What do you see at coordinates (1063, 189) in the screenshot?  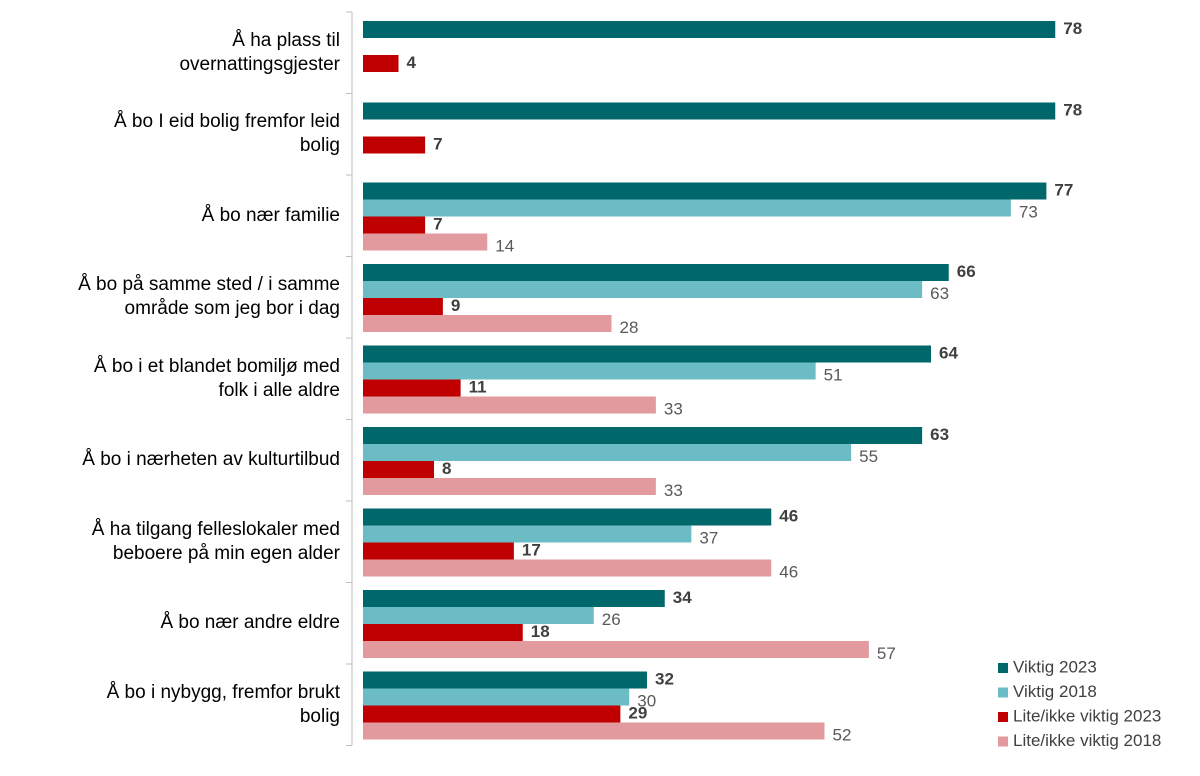 I see `data-label: 77` at bounding box center [1063, 189].